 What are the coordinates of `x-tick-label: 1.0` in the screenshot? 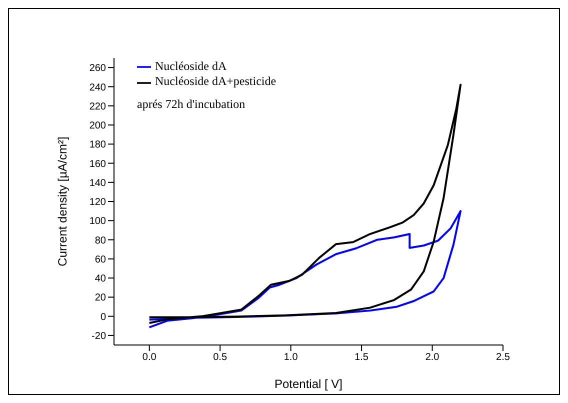 It's located at (291, 358).